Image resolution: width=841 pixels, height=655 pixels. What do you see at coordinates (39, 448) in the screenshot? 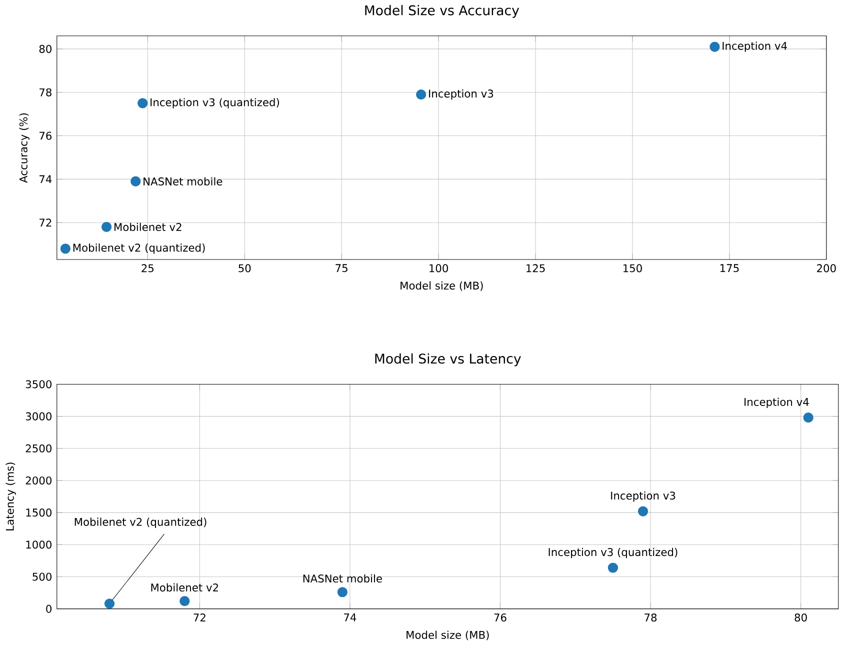
I see `y-tick-label: 2500` at bounding box center [39, 448].